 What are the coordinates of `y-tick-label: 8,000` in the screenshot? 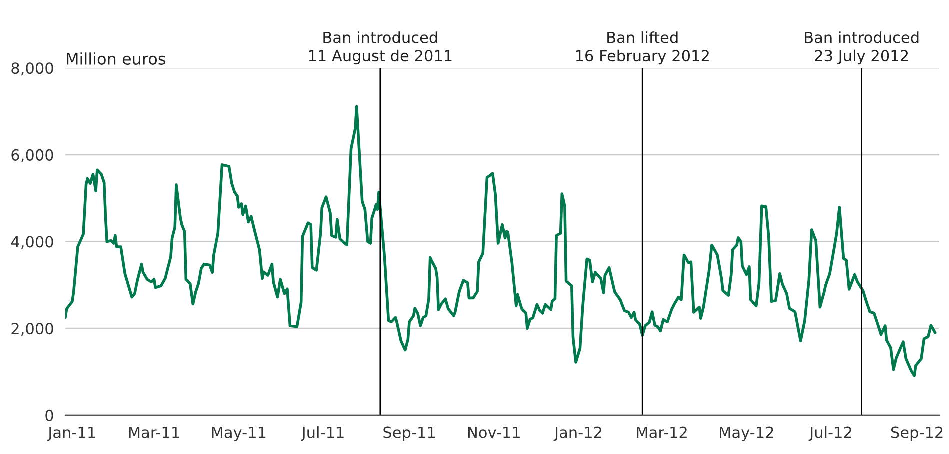 It's located at (33, 69).